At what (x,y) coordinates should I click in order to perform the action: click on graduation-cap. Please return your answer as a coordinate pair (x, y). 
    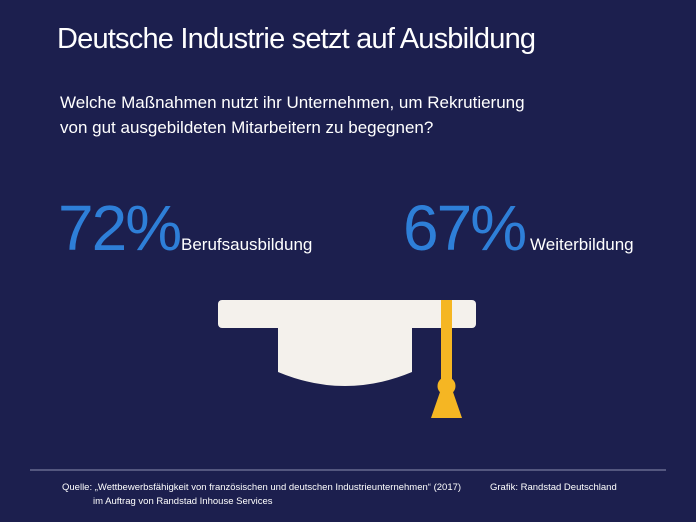
    Looking at the image, I should click on (347, 359).